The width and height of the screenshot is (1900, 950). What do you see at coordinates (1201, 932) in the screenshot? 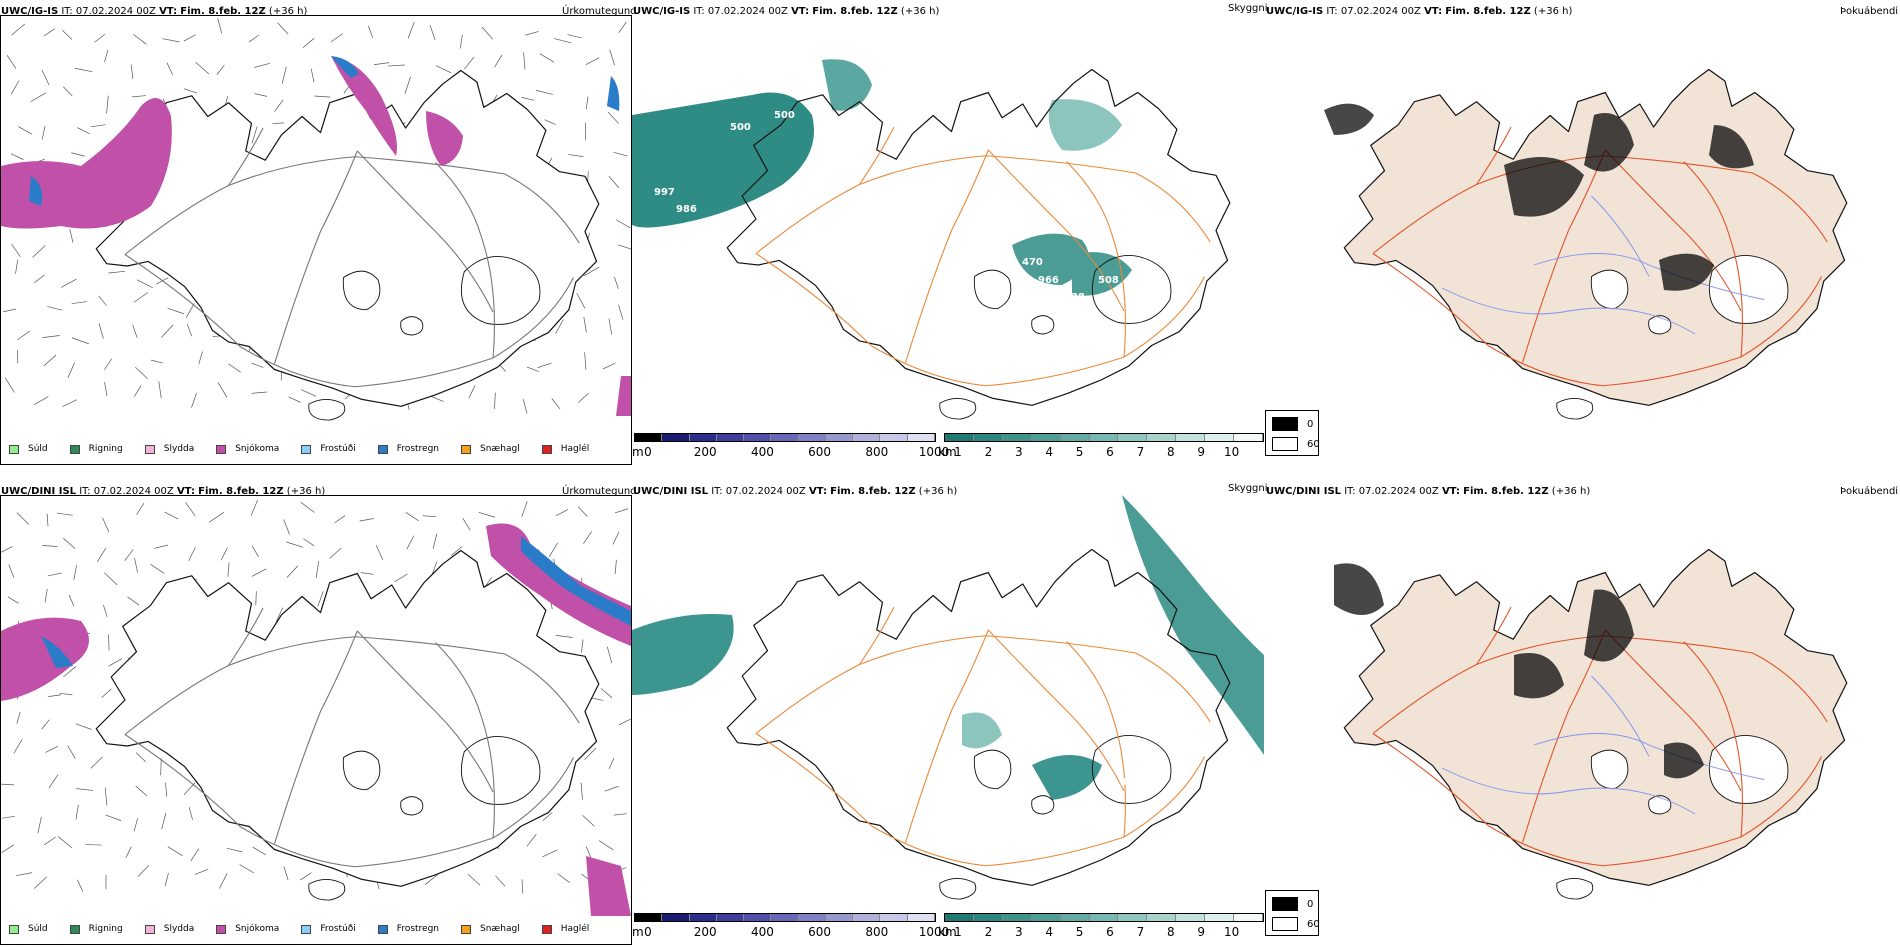
I see `vis-tick: 9` at bounding box center [1201, 932].